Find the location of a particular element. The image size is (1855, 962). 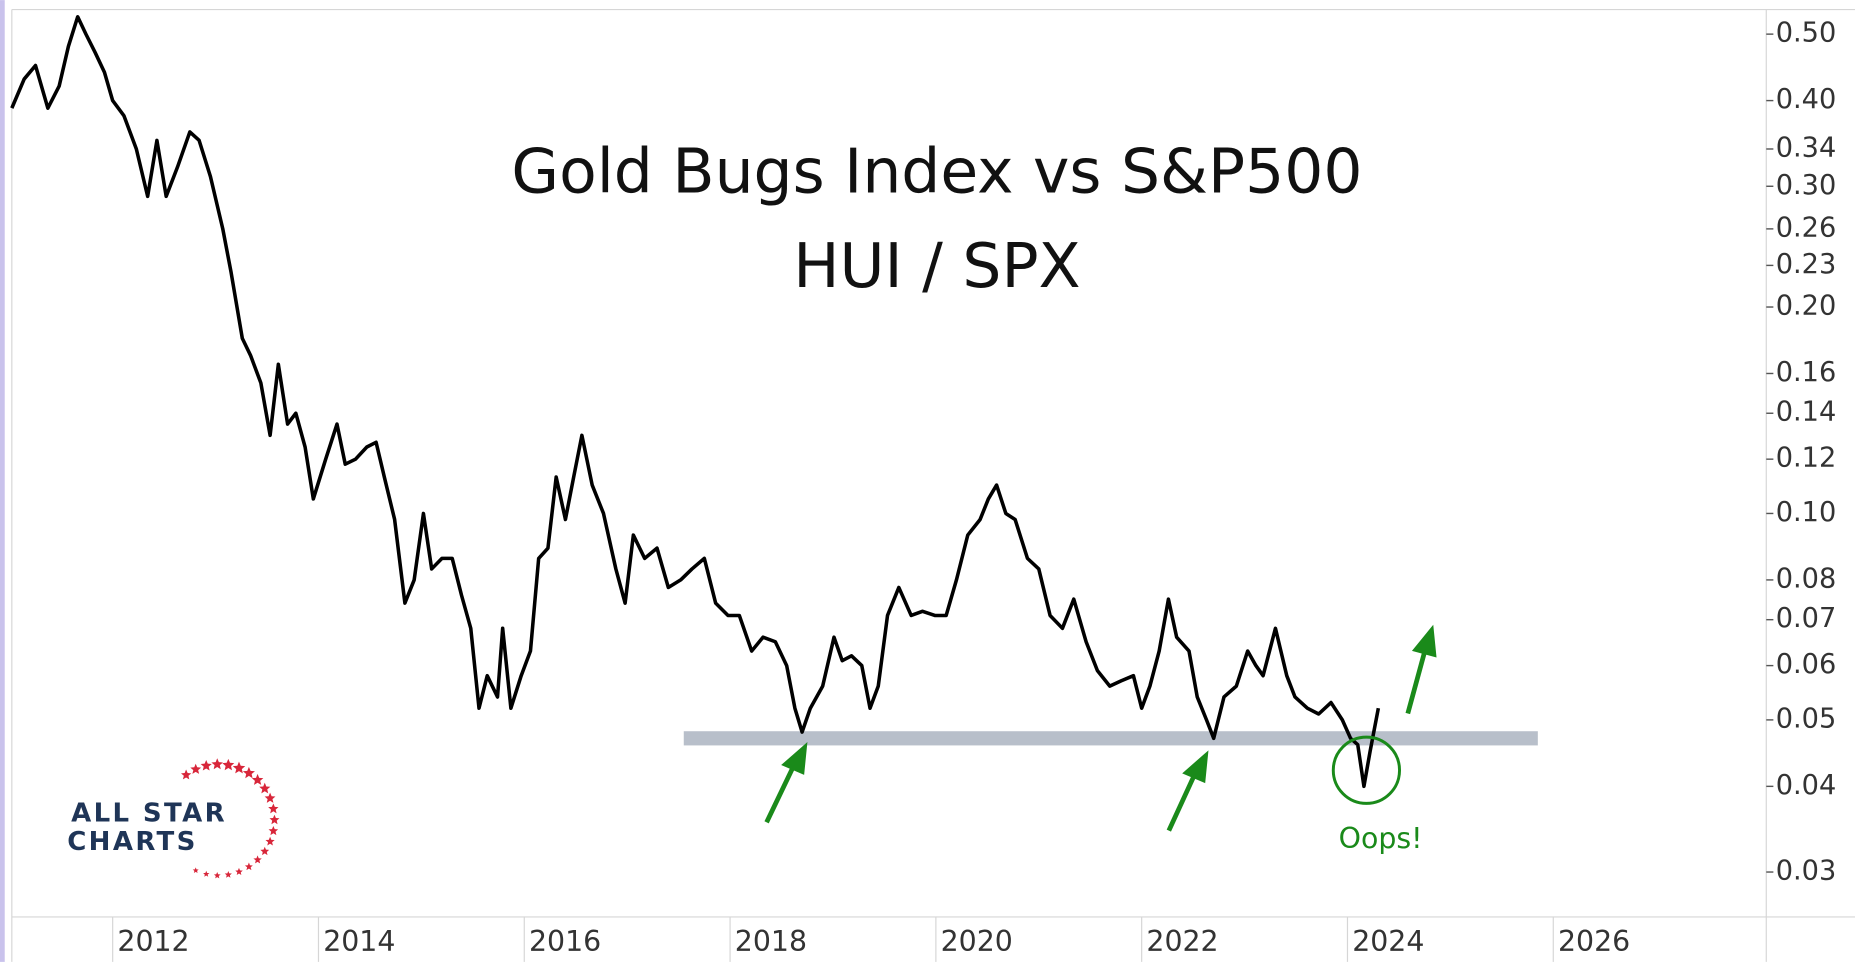

support-band is located at coordinates (1110, 738).